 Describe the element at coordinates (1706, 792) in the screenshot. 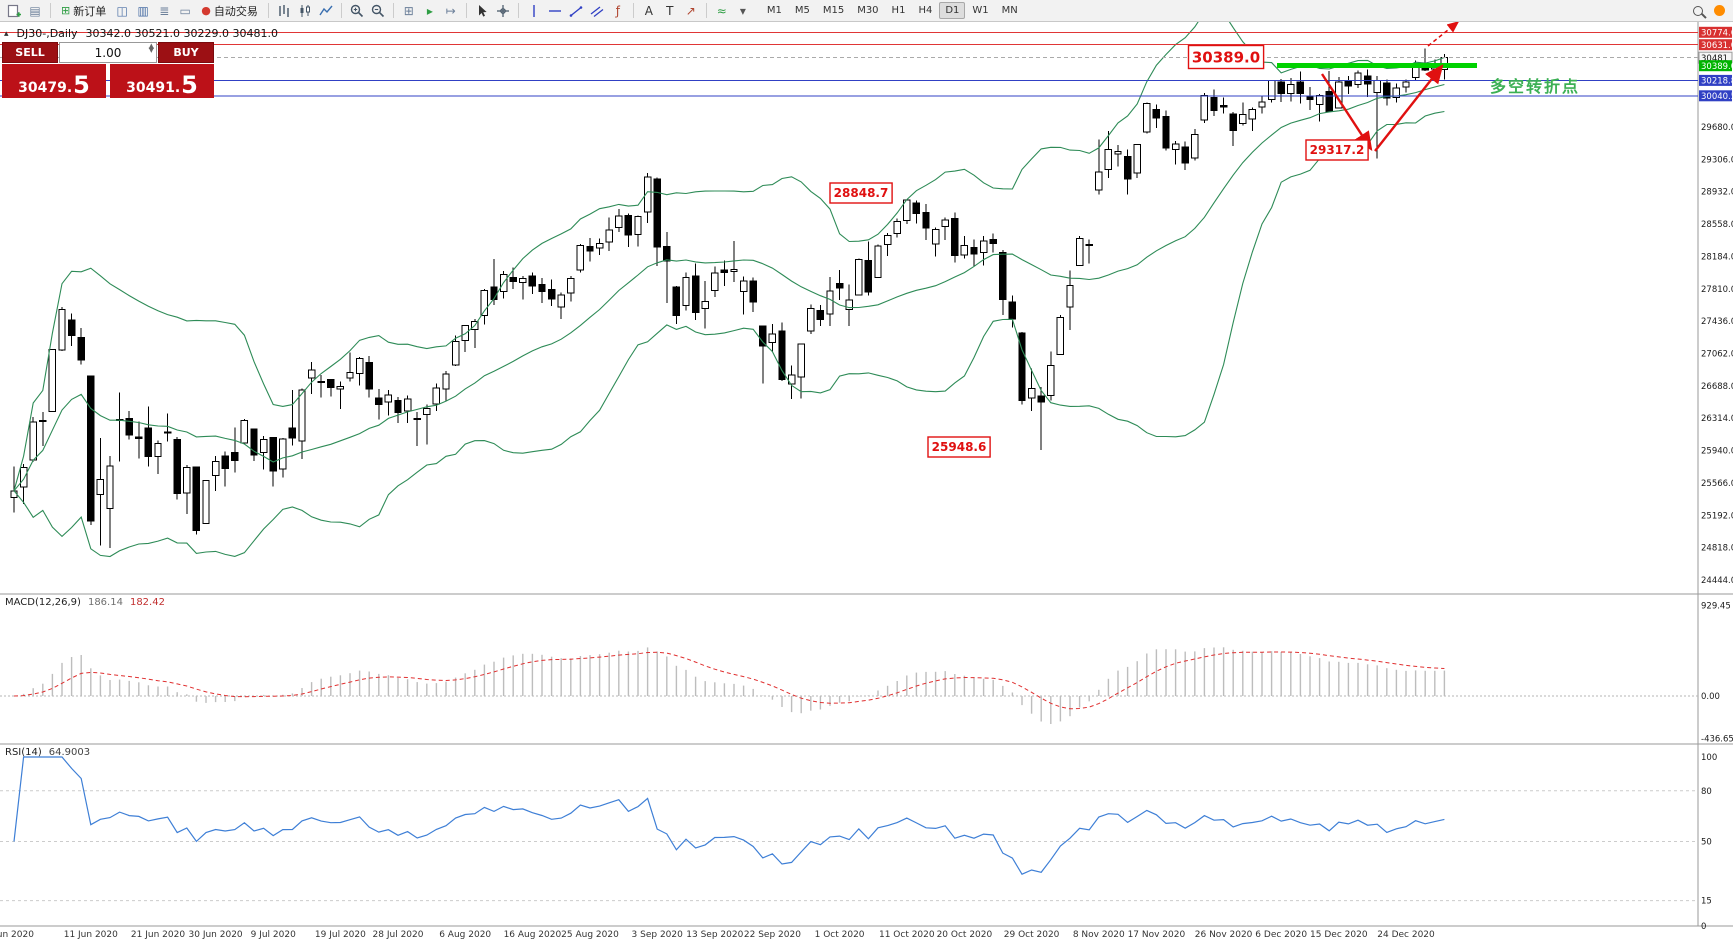

I see `svg-text: 80` at that location.